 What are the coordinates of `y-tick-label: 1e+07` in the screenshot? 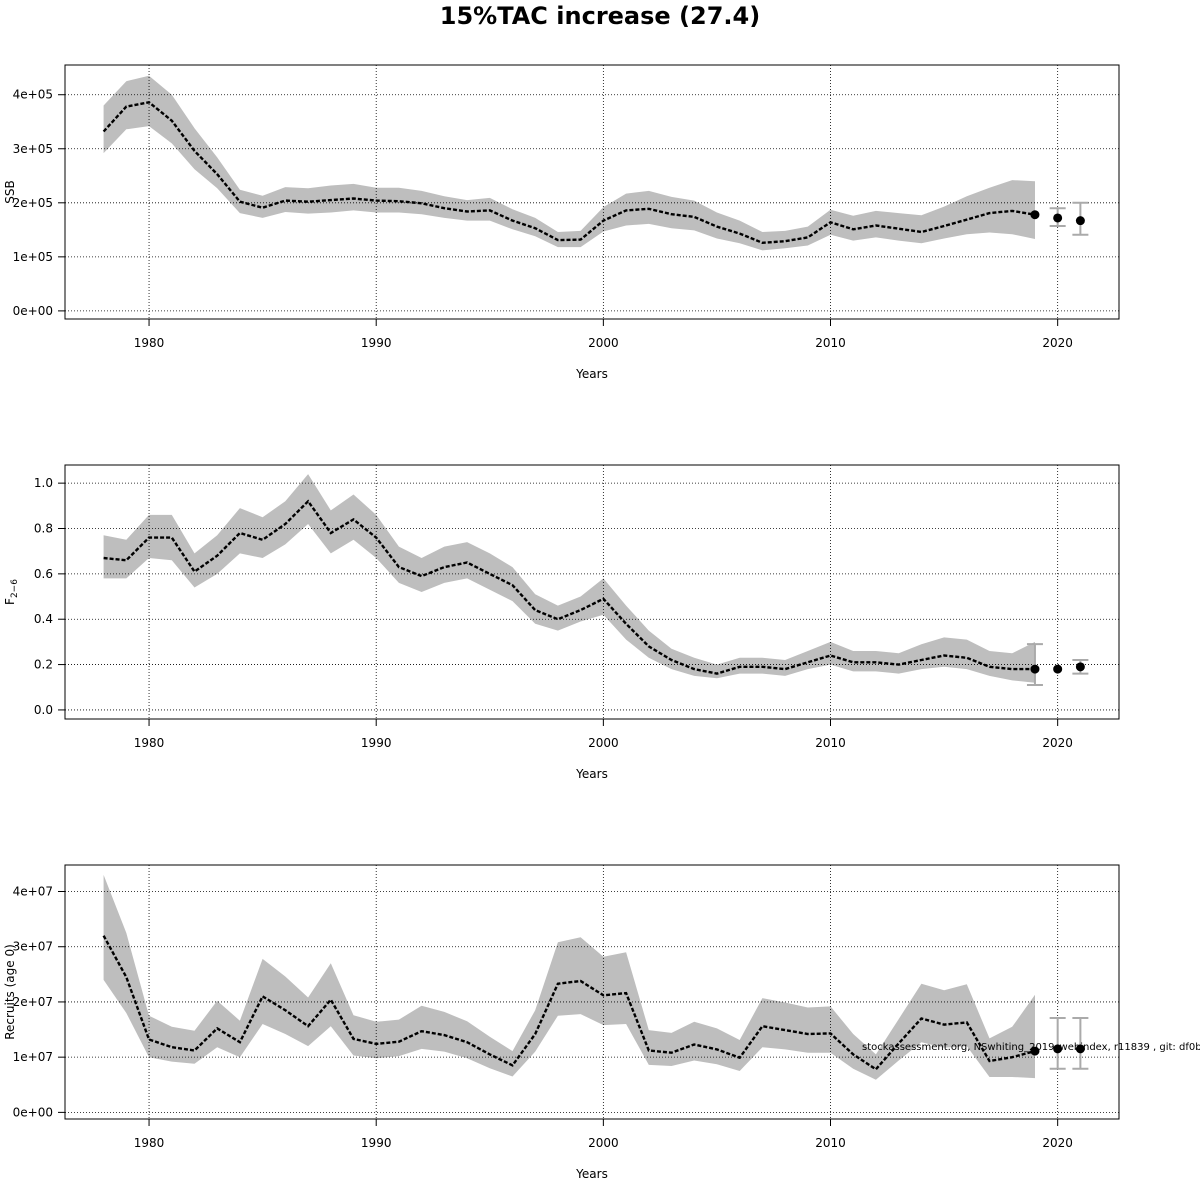 It's located at (33, 1057).